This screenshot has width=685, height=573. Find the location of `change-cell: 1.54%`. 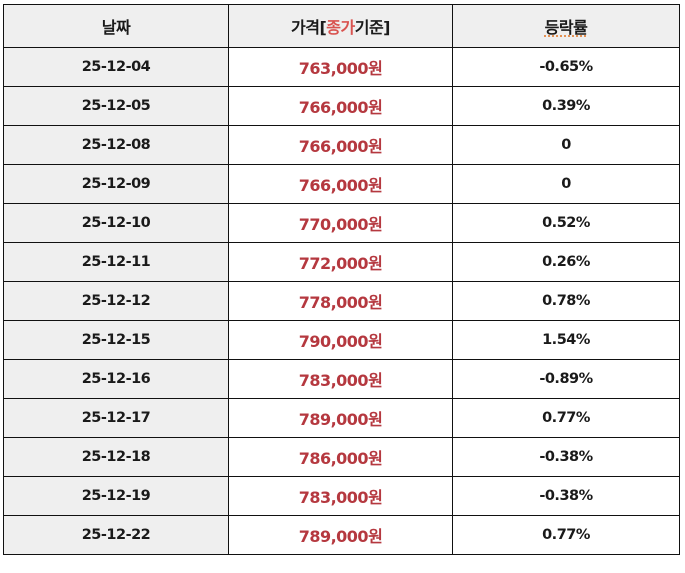

change-cell: 1.54% is located at coordinates (566, 340).